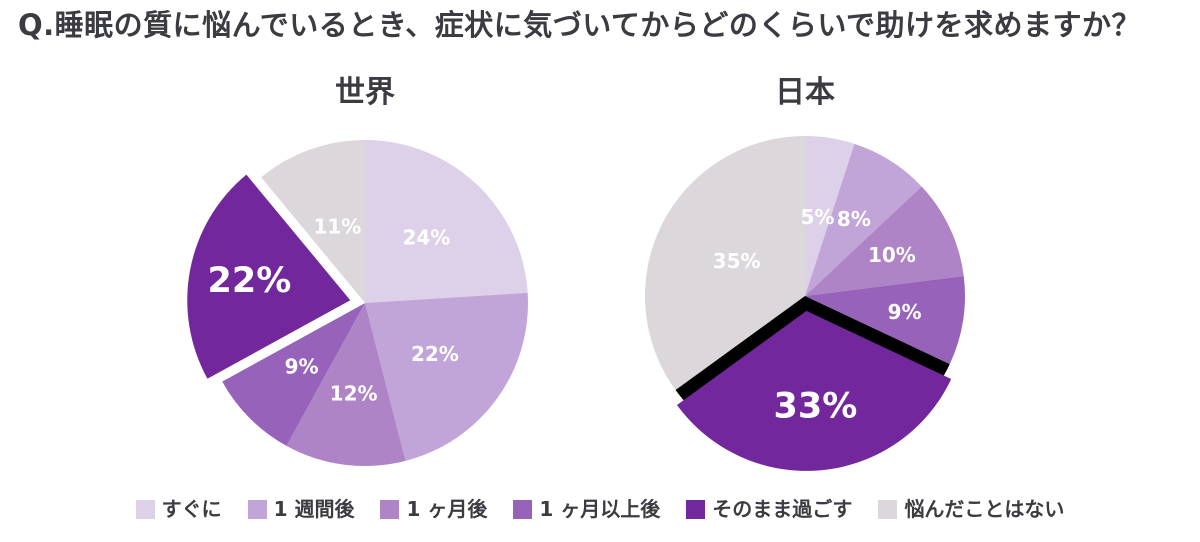 The width and height of the screenshot is (1200, 542). Describe the element at coordinates (888, 509) in the screenshot. I see `legend-swatch-never-worried` at that location.